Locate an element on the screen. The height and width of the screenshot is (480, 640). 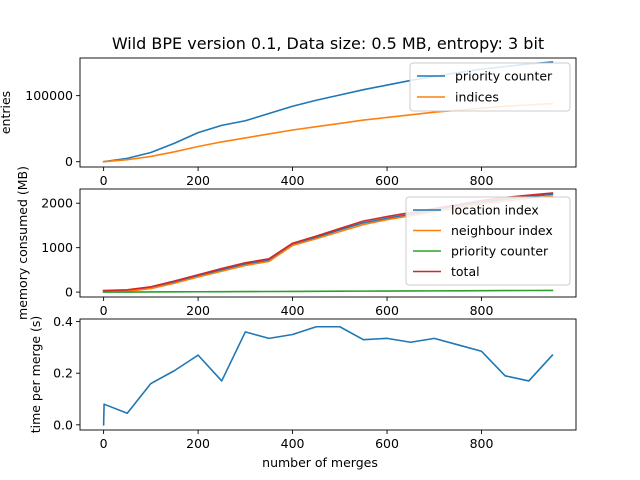
y-axis-label: time per merge (s) is located at coordinates (35, 375).